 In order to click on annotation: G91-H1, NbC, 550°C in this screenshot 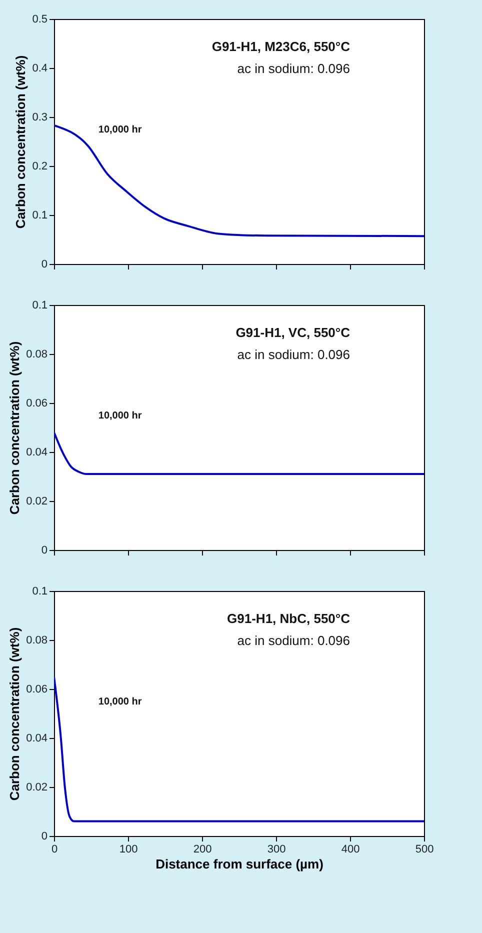, I will do `click(289, 618)`.